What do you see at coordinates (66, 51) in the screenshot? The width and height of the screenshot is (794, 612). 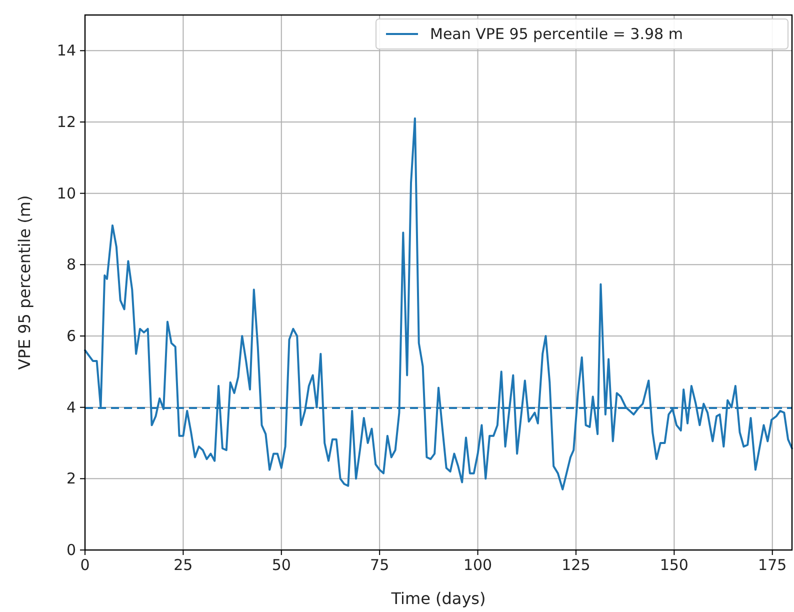 I see `y-tick-label: 14` at bounding box center [66, 51].